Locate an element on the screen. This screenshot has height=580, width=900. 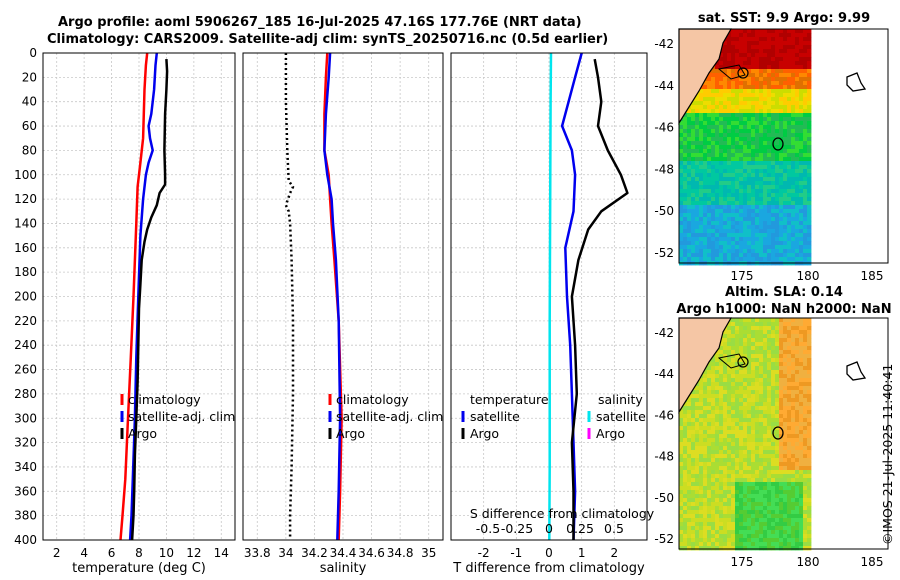
depth-tick-label: 340 is located at coordinates (25, 467).